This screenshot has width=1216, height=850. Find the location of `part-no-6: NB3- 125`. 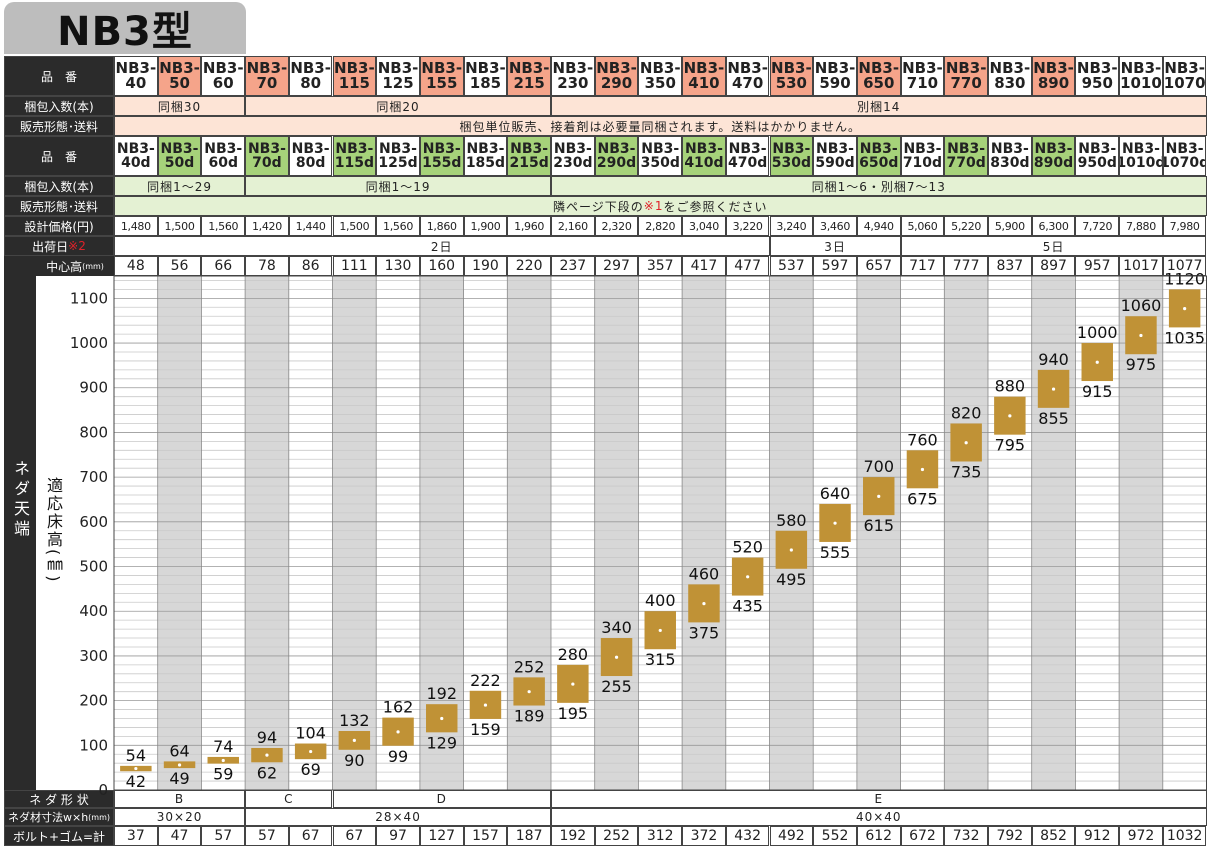

part-no-6: NB3- 125 is located at coordinates (398, 76).